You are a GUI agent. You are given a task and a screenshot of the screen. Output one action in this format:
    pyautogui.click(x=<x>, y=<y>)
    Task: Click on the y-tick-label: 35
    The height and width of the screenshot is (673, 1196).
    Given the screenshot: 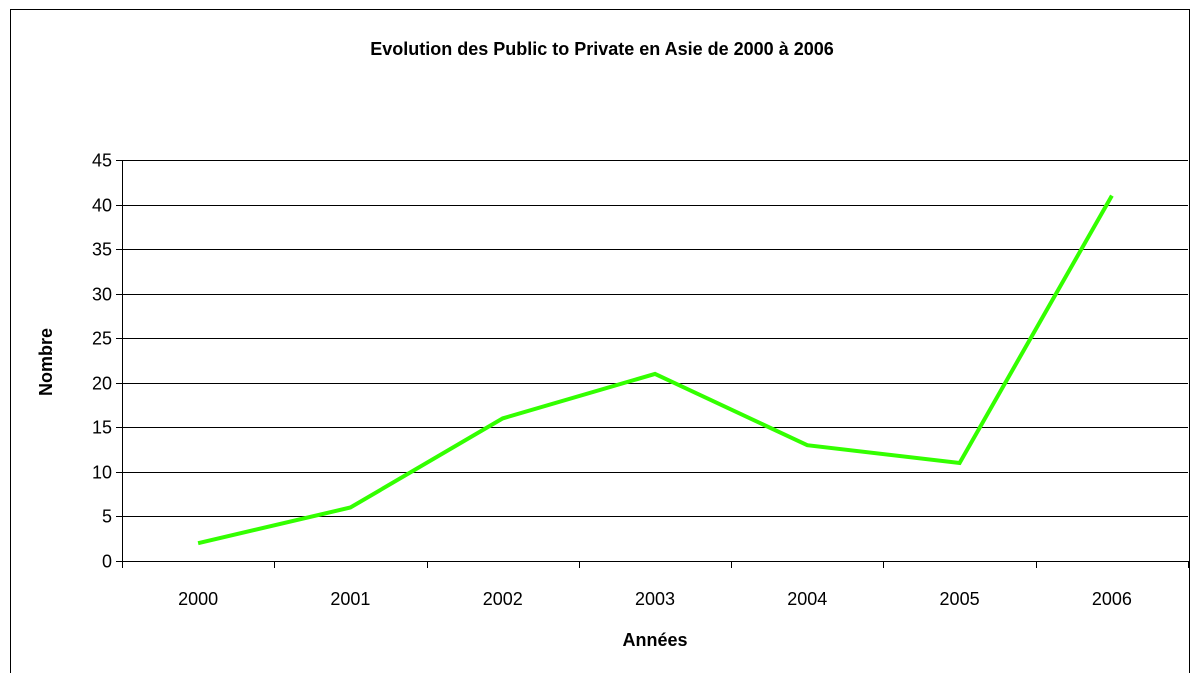 What is the action you would take?
    pyautogui.click(x=102, y=250)
    